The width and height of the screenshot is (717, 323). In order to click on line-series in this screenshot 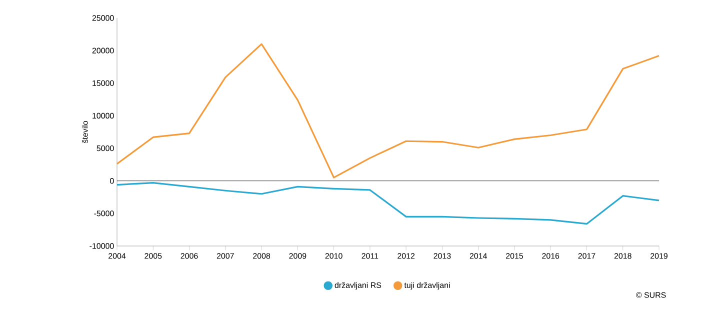, I will do `click(388, 203)`.